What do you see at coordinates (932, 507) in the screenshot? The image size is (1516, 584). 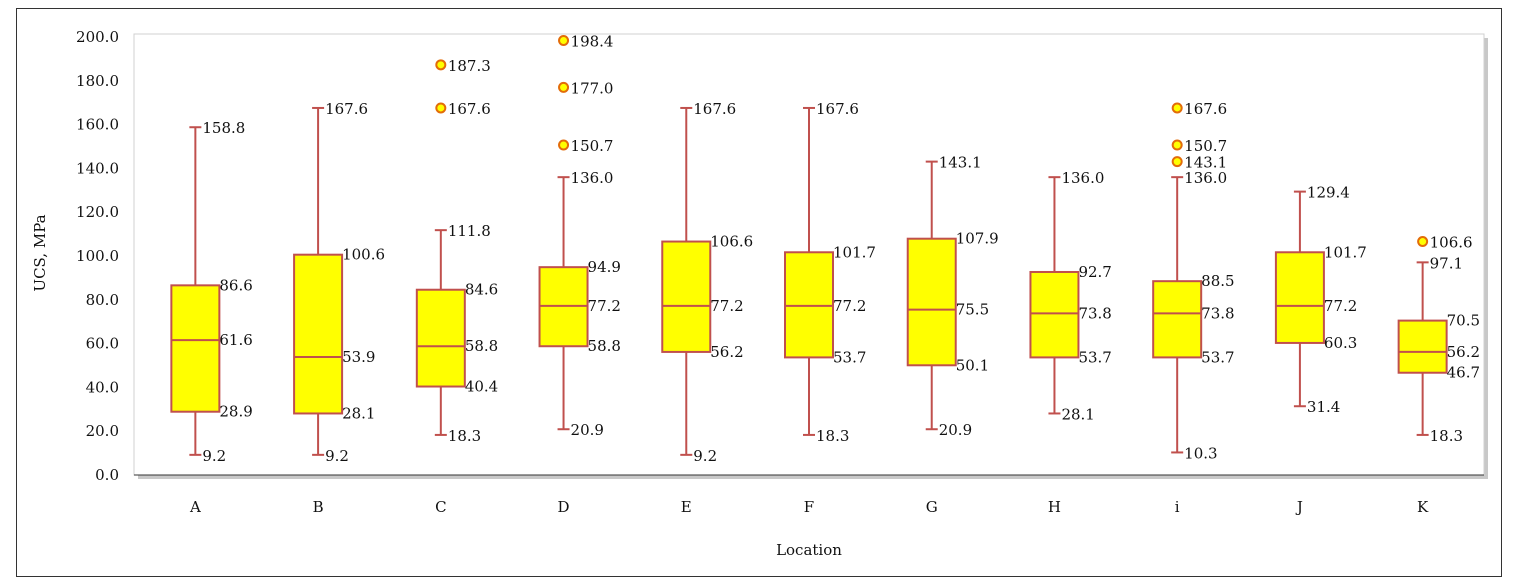 I see `x-tick-label: G` at bounding box center [932, 507].